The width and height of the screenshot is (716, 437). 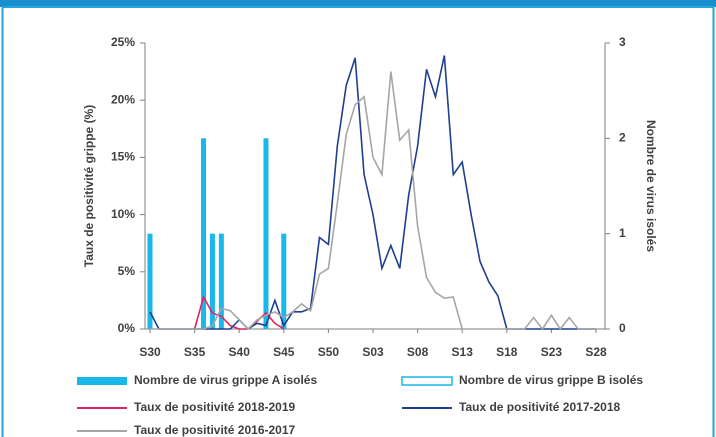 I want to click on y-tick-label: 0%, so click(x=127, y=328).